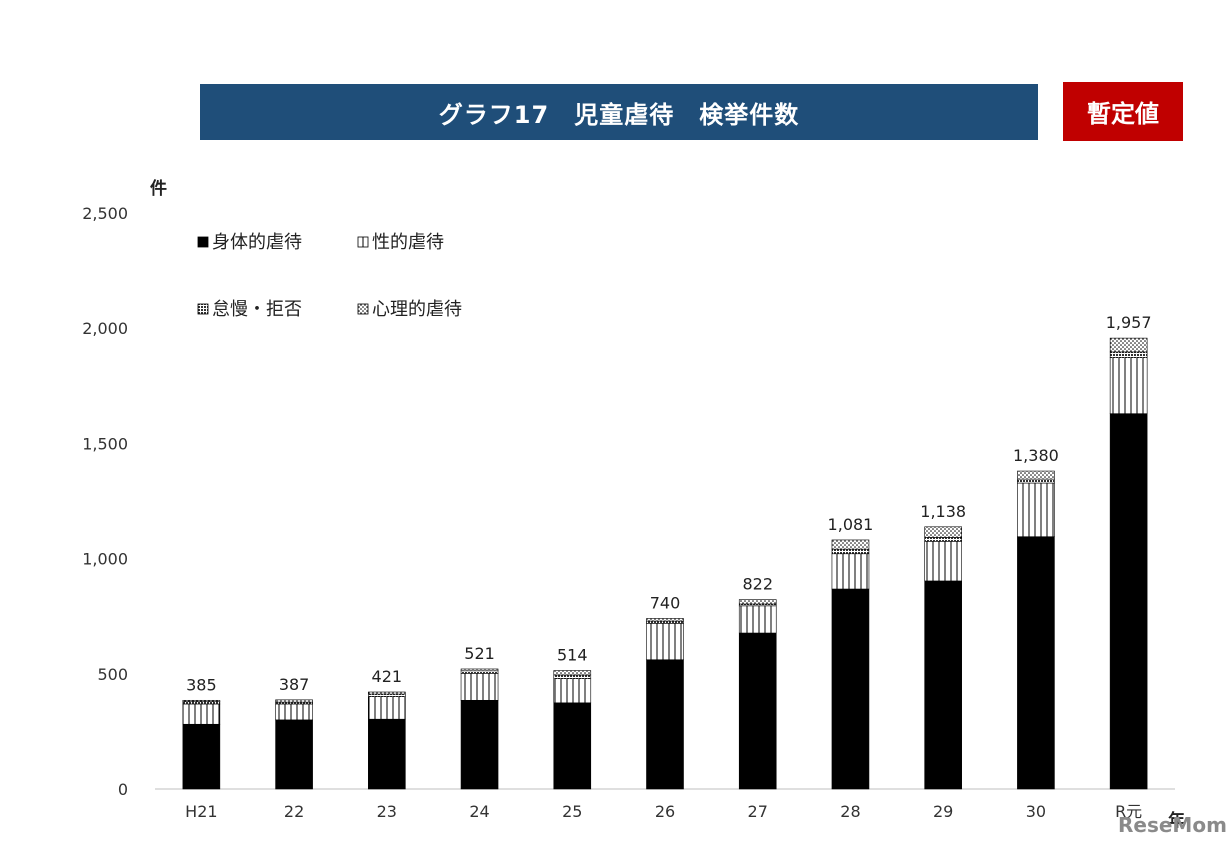 The width and height of the screenshot is (1230, 850). Describe the element at coordinates (758, 811) in the screenshot. I see `x-tick-label: 27` at that location.